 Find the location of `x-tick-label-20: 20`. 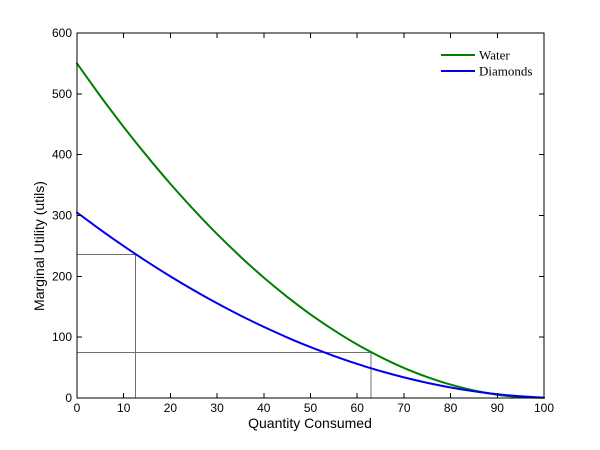

x-tick-label-20: 20 is located at coordinates (171, 408).